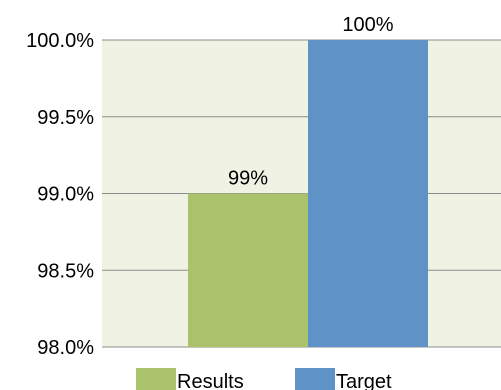  What do you see at coordinates (60, 41) in the screenshot?
I see `y-tick-label: 100.0%` at bounding box center [60, 41].